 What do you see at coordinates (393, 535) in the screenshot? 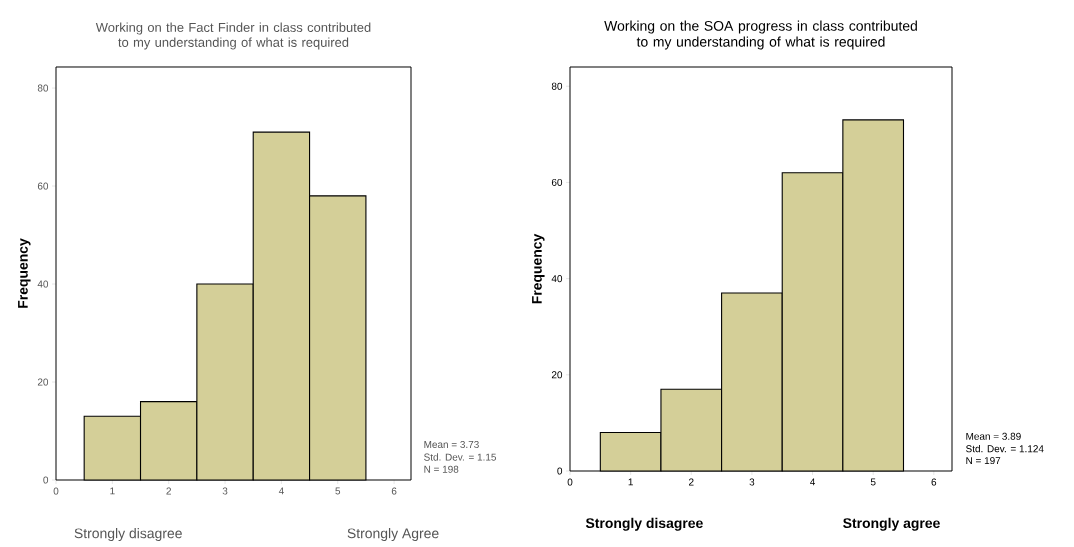
I see `text: Strongly Agree` at bounding box center [393, 535].